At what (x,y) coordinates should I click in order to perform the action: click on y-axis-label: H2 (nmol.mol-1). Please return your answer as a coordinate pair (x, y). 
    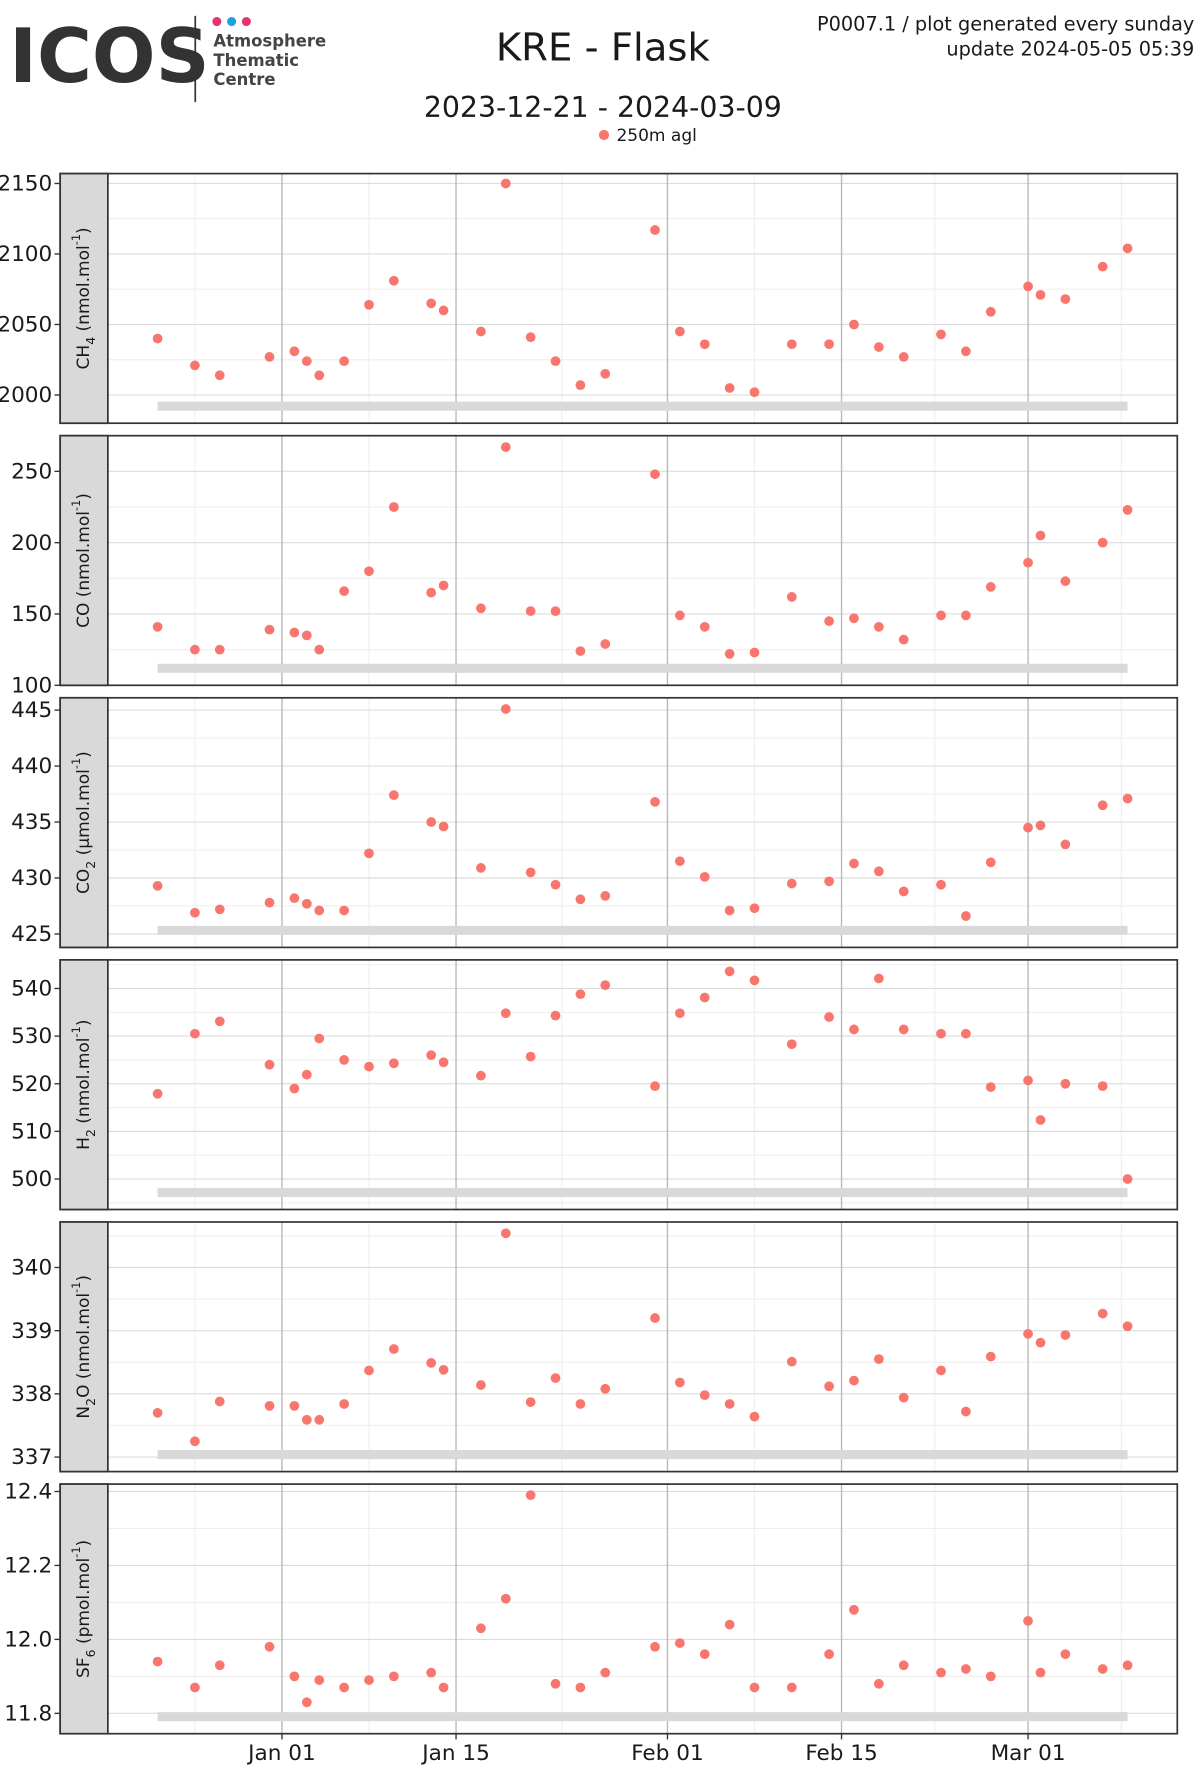
    Looking at the image, I should click on (83, 1085).